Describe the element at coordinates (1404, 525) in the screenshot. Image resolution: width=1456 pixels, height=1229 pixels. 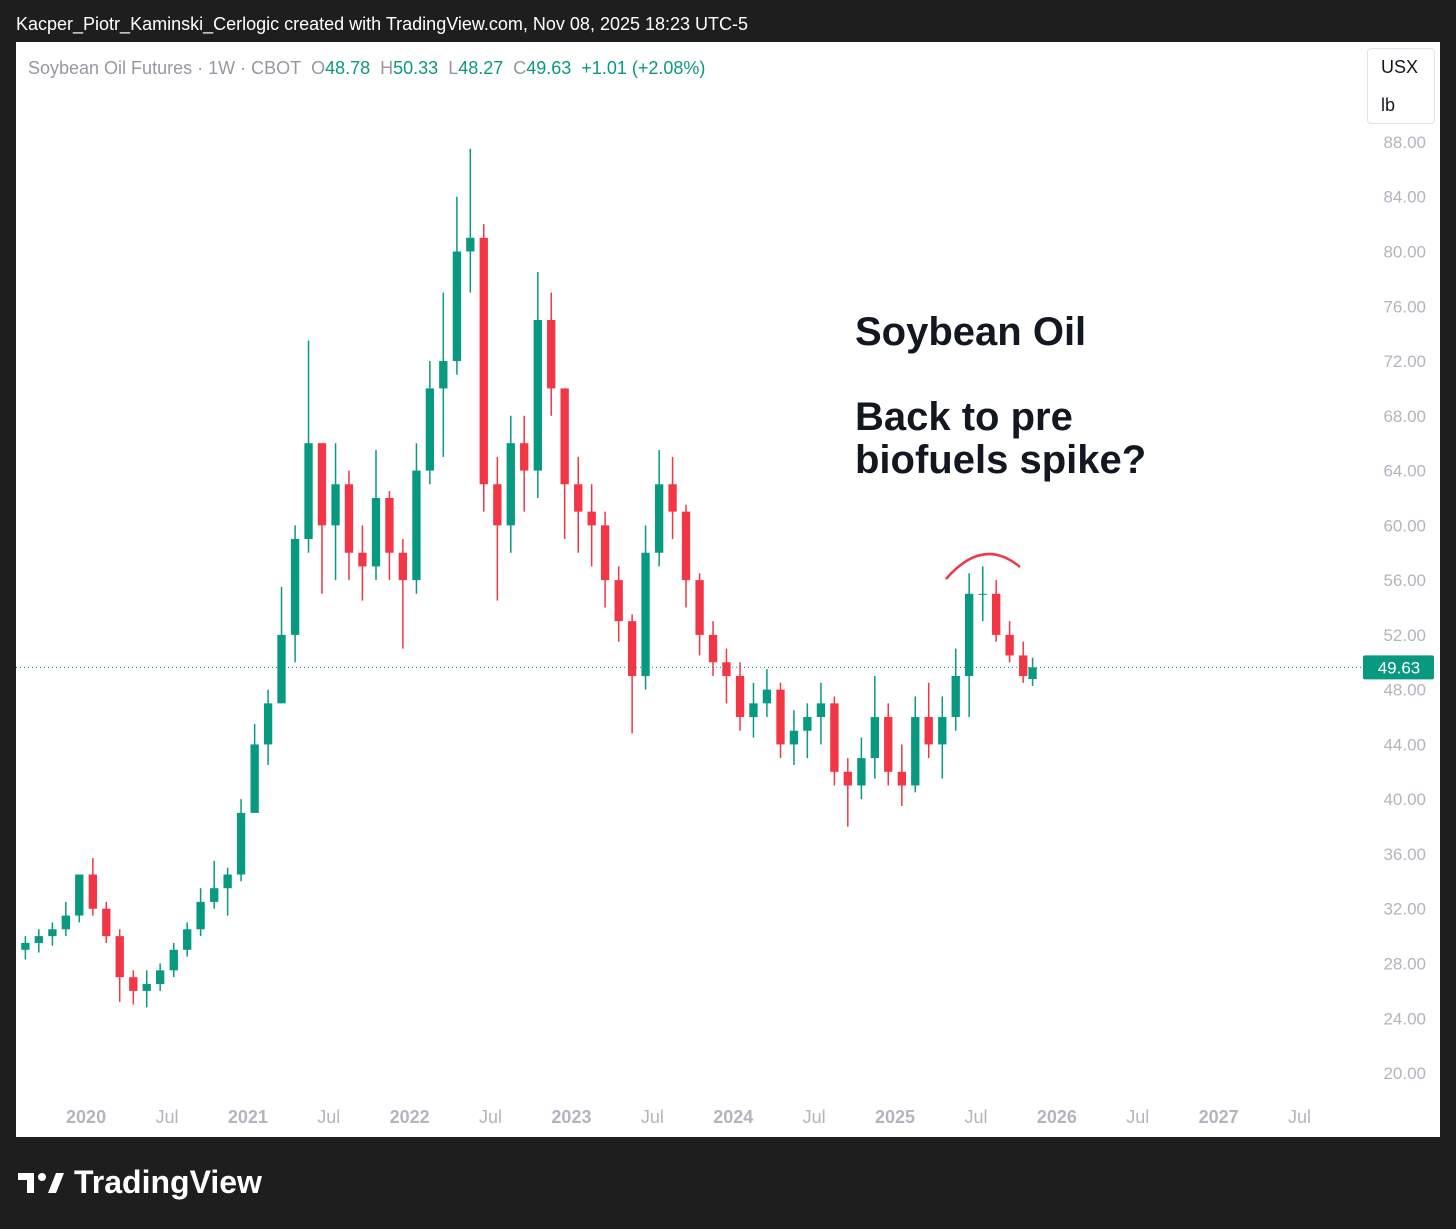
I see `y-tick-label: 60.00` at that location.